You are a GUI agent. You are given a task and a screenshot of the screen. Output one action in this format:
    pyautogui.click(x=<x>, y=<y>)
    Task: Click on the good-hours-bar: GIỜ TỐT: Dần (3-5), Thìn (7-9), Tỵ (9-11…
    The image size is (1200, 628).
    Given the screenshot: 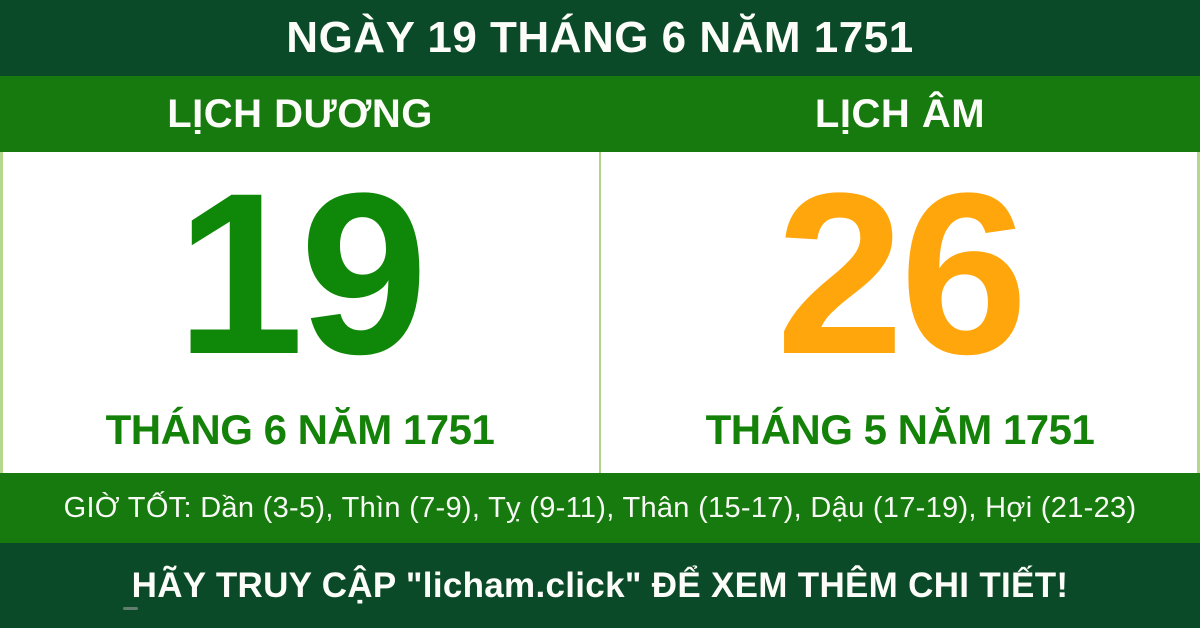 What is the action you would take?
    pyautogui.click(x=600, y=508)
    